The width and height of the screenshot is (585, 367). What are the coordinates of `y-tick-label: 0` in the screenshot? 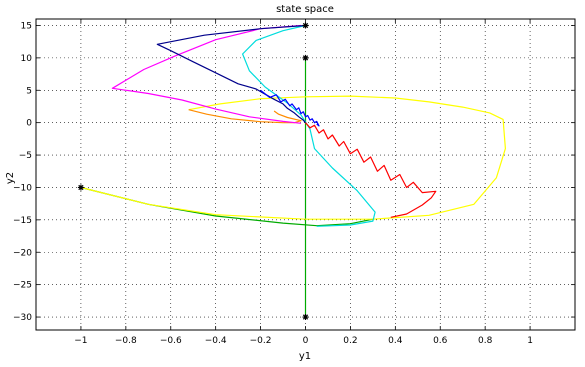 It's located at (29, 124).